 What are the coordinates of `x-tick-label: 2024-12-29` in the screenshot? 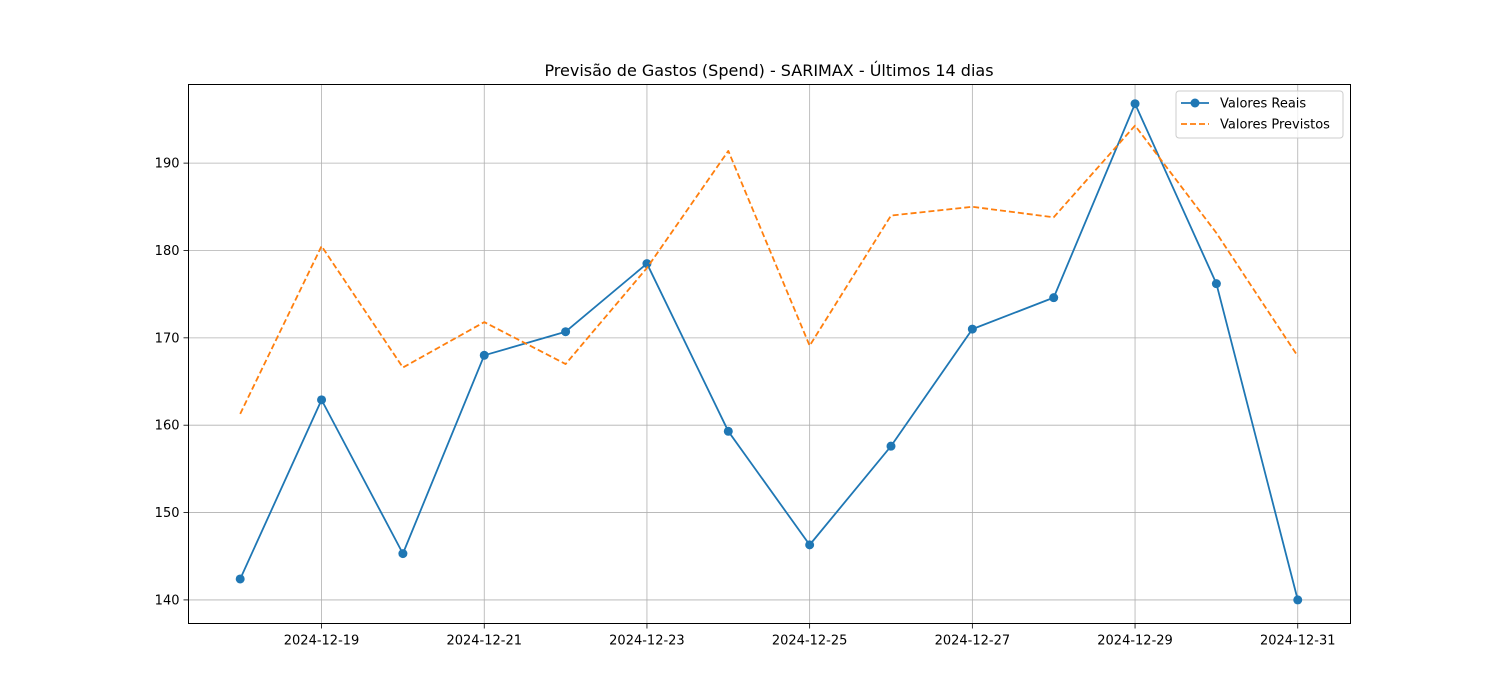 It's located at (1135, 641).